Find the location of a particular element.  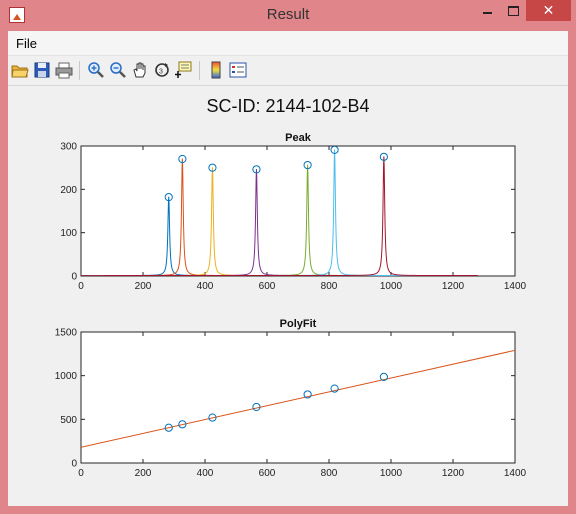

menu-file: File is located at coordinates (26, 43).